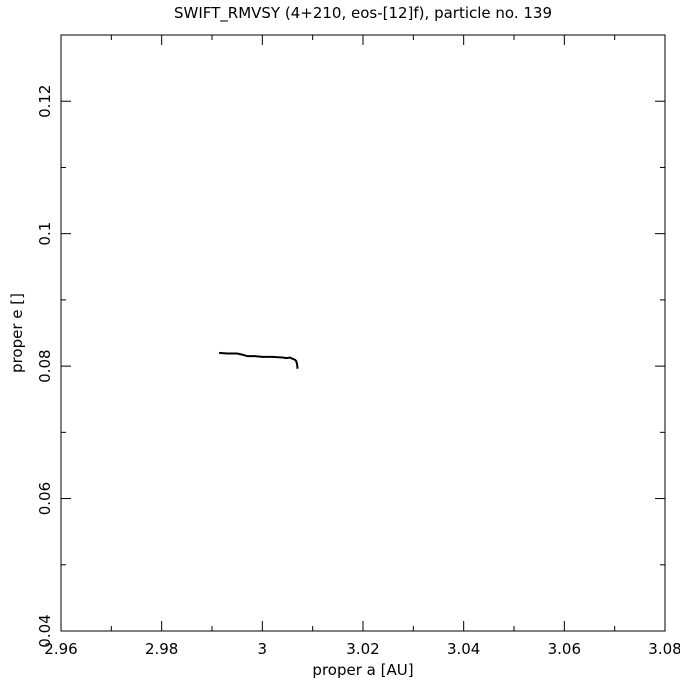 The width and height of the screenshot is (680, 680). Describe the element at coordinates (161, 649) in the screenshot. I see `x-tick-label: 2.98` at that location.